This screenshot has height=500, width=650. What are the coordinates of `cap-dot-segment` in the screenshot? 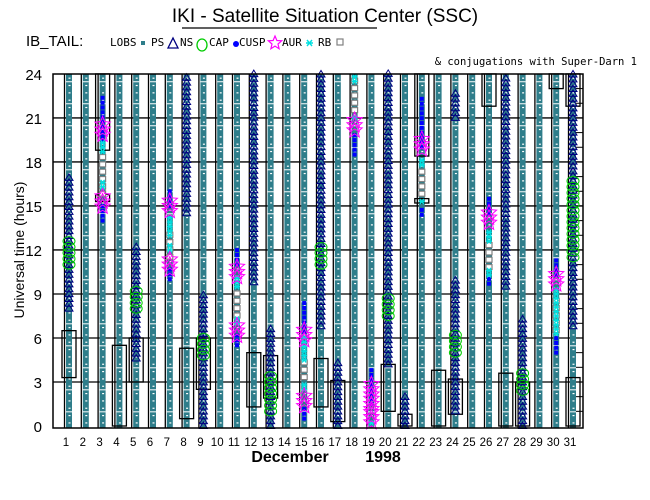 It's located at (304, 413).